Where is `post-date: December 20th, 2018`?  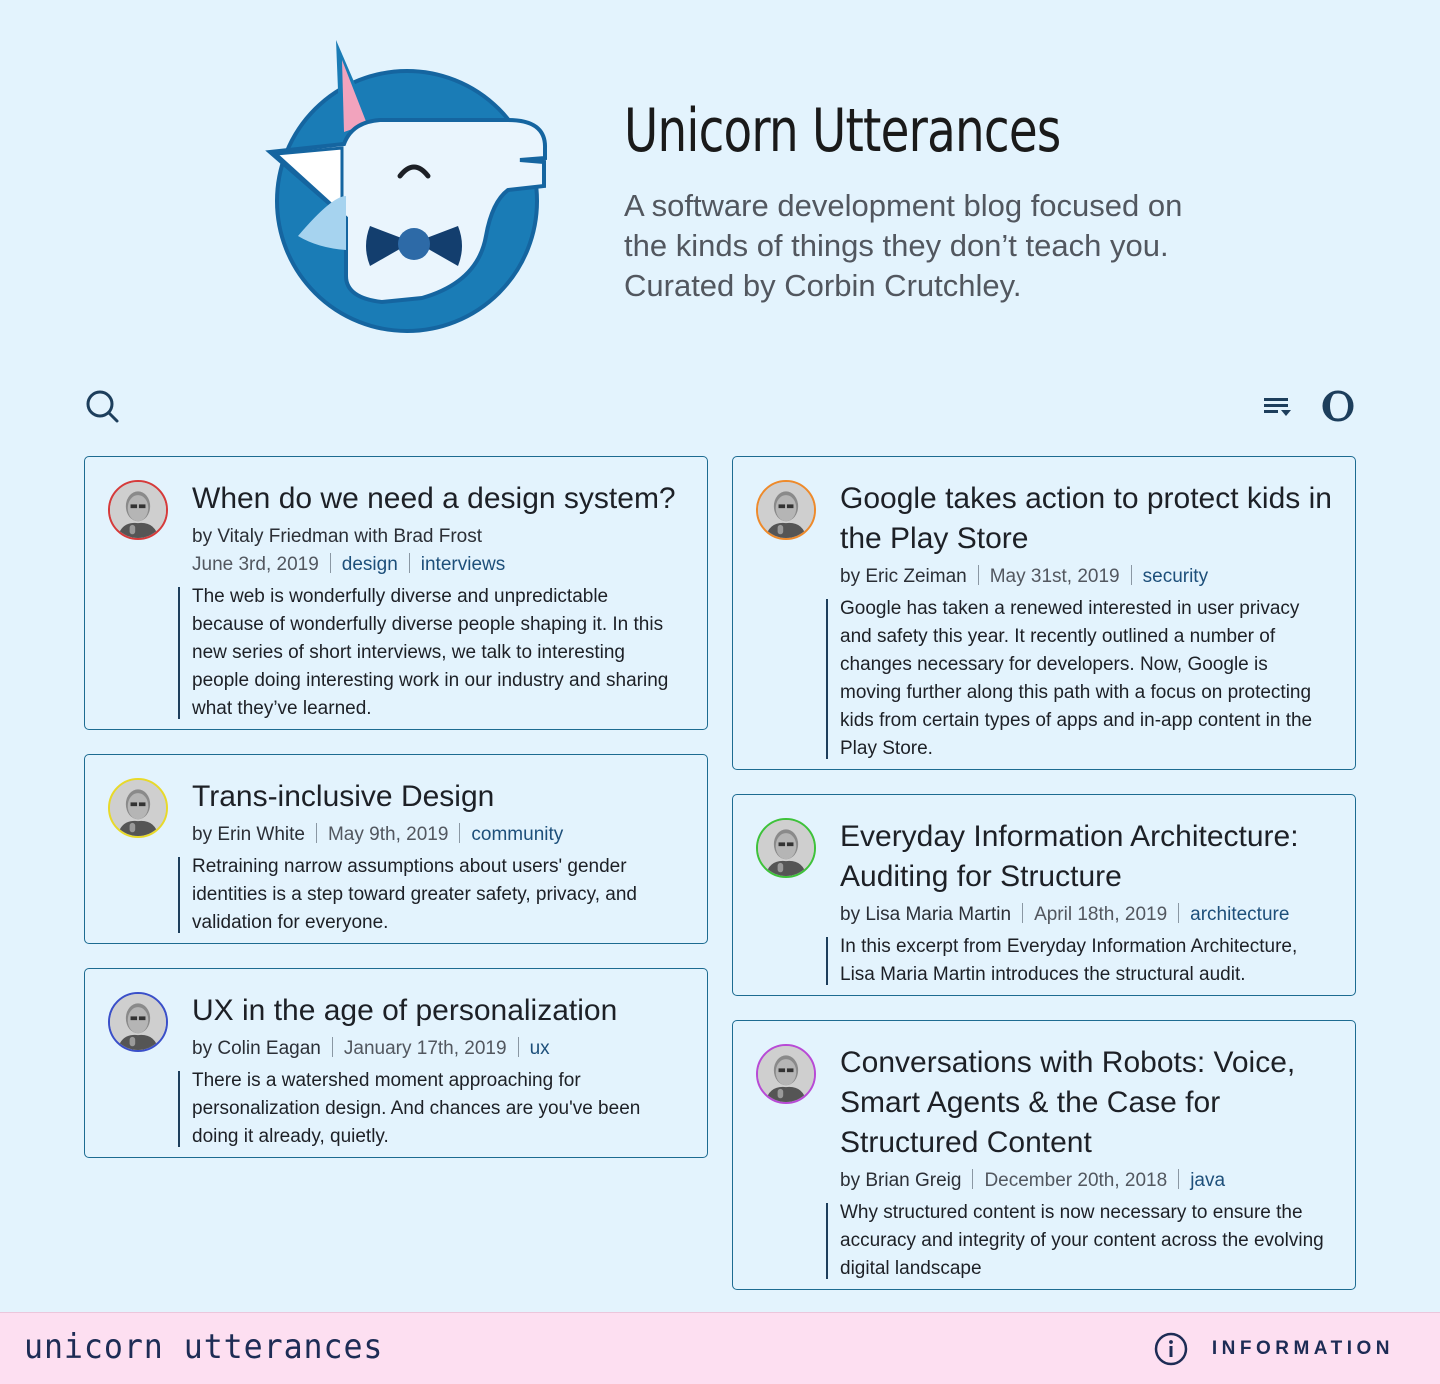
post-date: December 20th, 2018 is located at coordinates (1076, 1180).